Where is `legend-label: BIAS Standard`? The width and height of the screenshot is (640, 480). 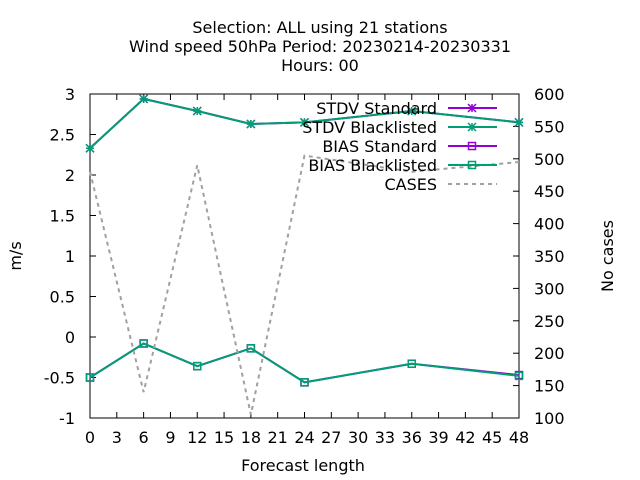 legend-label: BIAS Standard is located at coordinates (379, 146).